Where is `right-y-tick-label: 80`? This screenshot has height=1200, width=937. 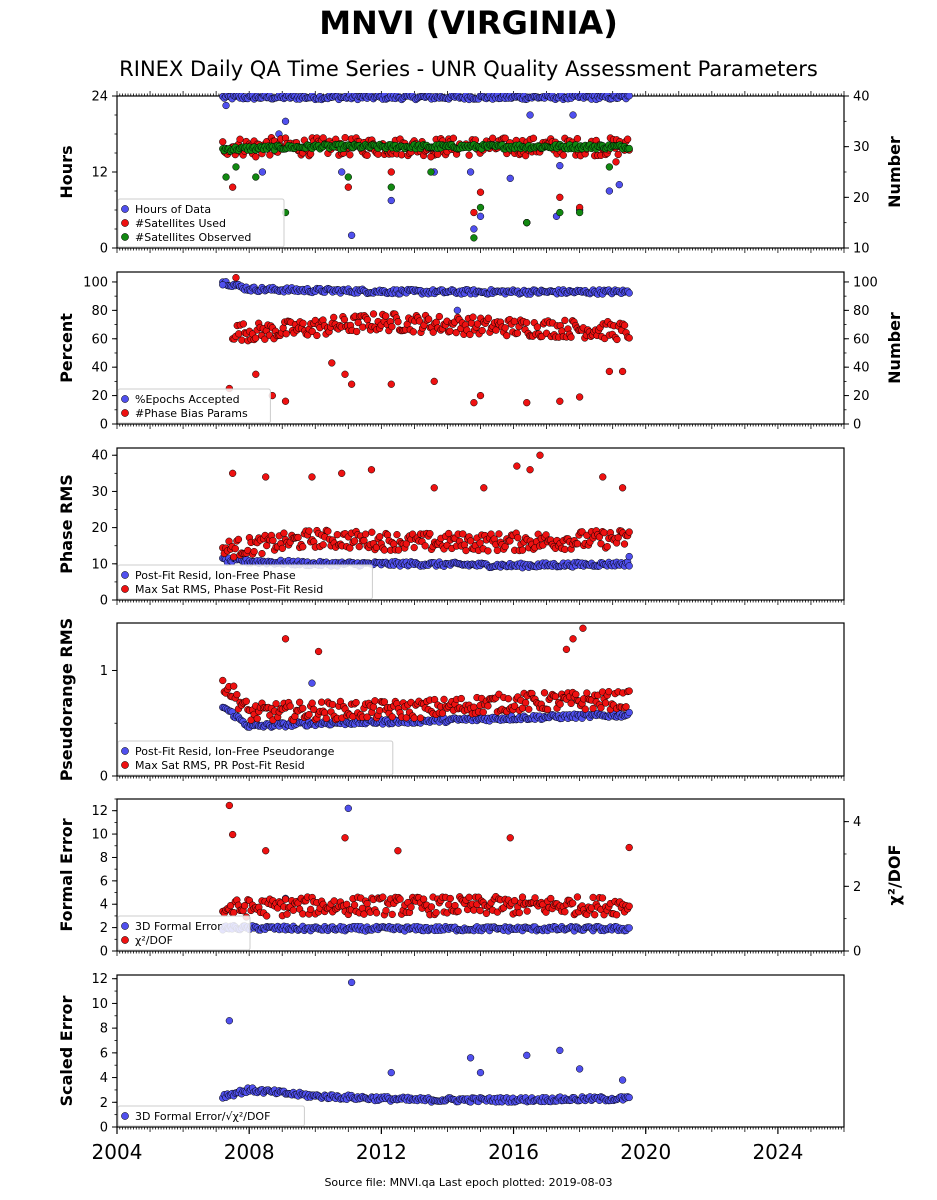 right-y-tick-label: 80 is located at coordinates (861, 311).